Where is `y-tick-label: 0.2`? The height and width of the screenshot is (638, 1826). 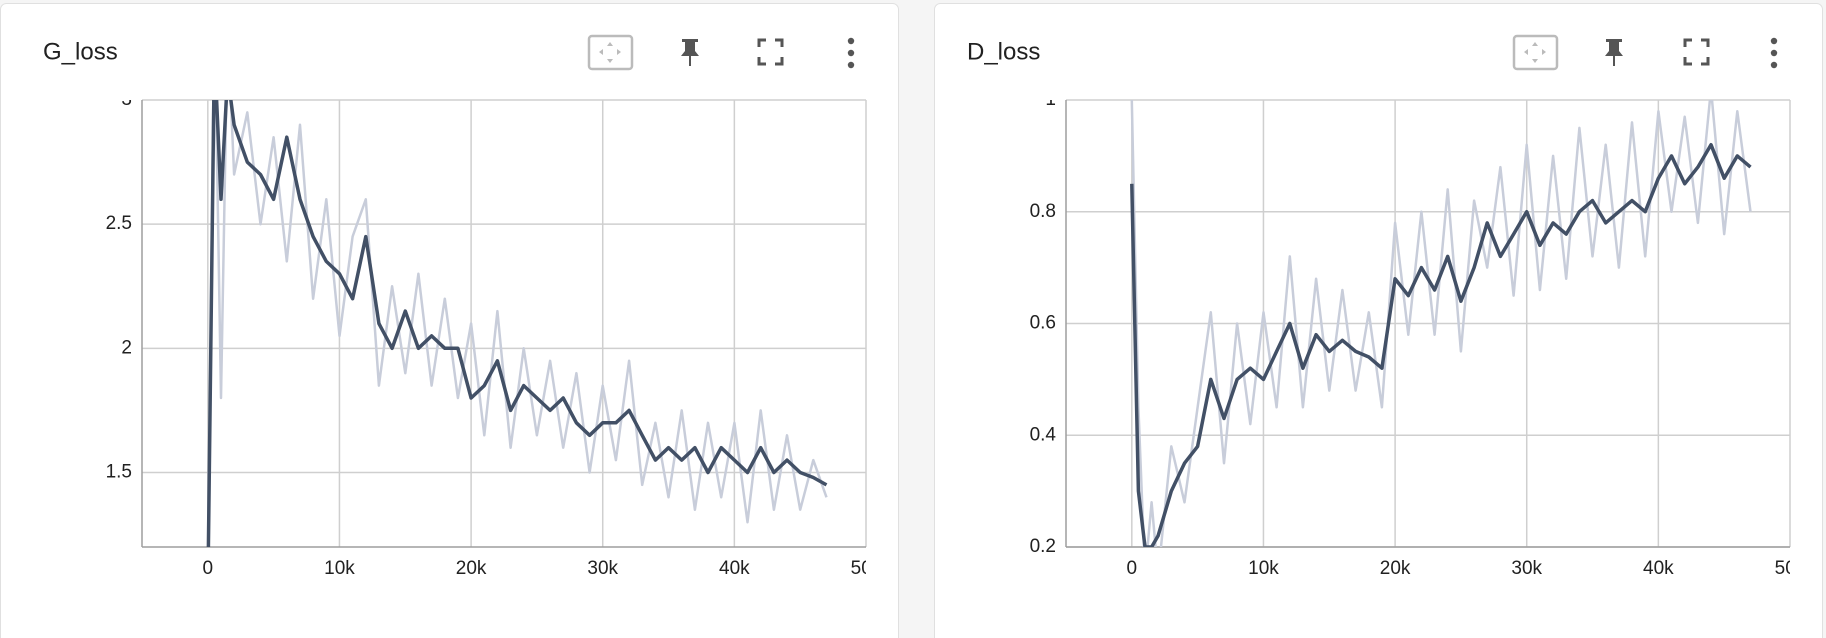 y-tick-label: 0.2 is located at coordinates (1043, 546).